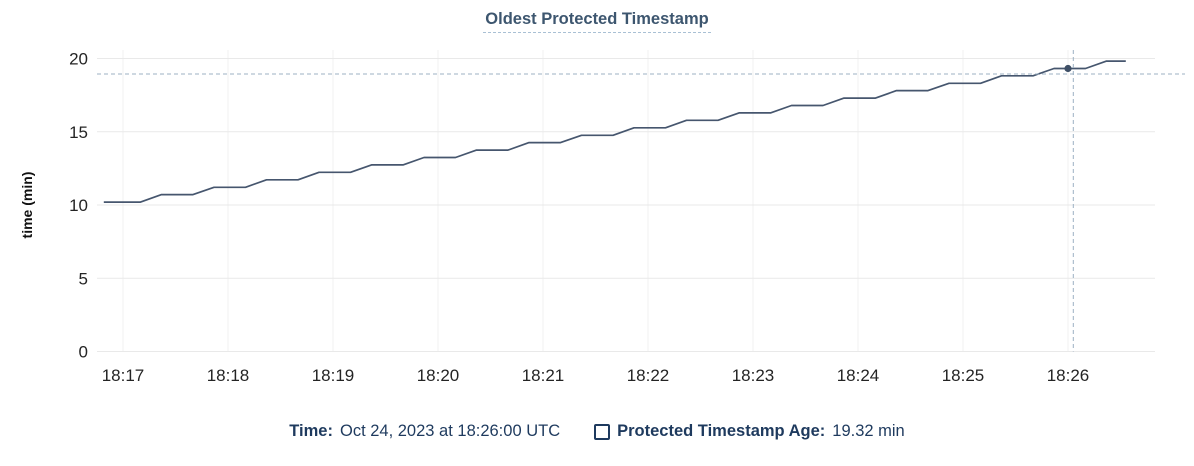 The height and width of the screenshot is (466, 1194). What do you see at coordinates (1068, 68) in the screenshot?
I see `hover-point-dot` at bounding box center [1068, 68].